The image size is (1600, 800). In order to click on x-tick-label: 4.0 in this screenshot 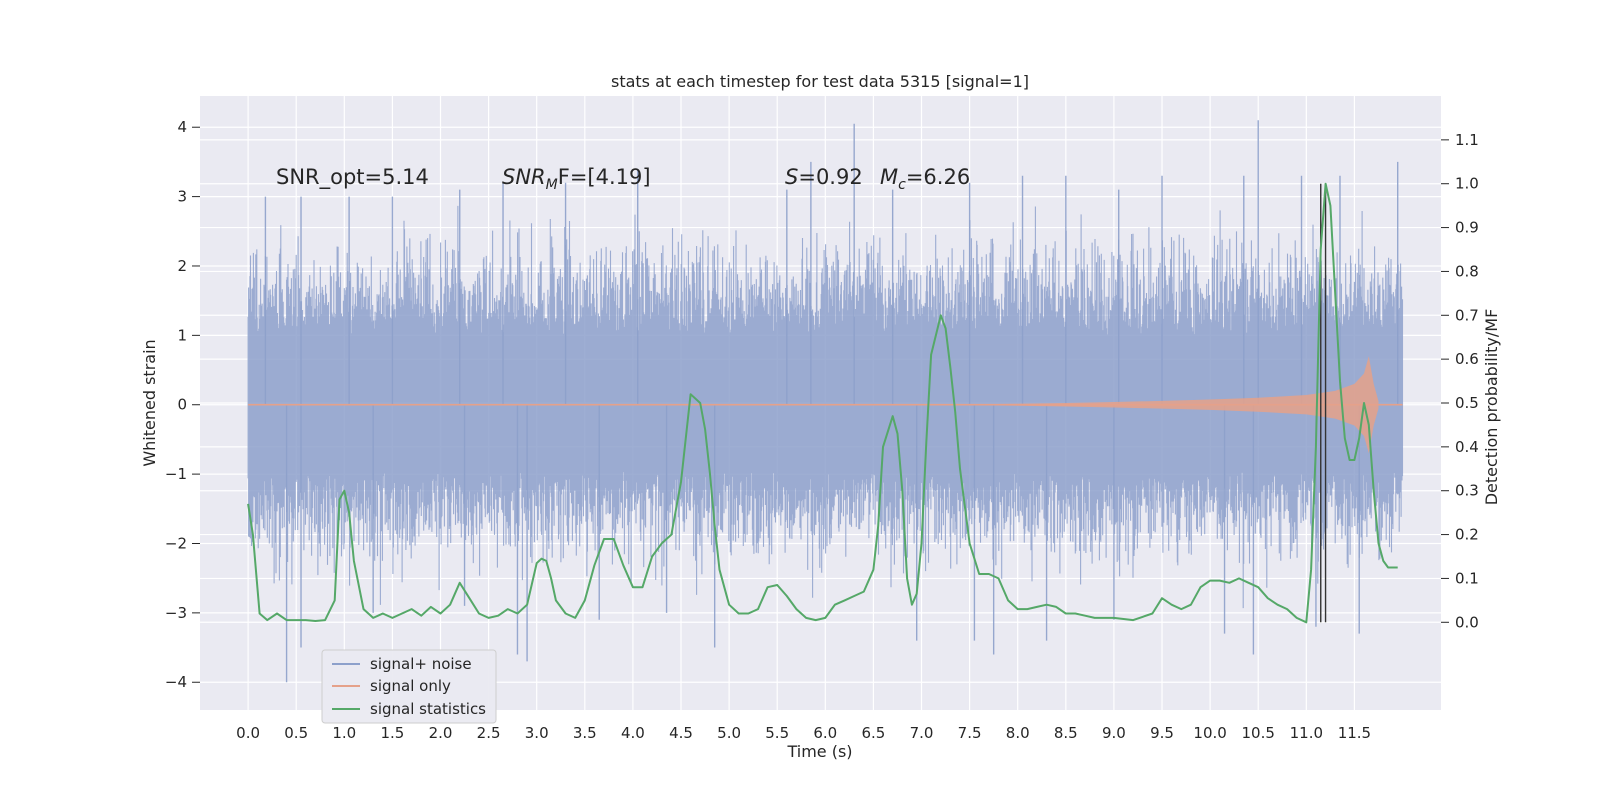, I will do `click(633, 733)`.